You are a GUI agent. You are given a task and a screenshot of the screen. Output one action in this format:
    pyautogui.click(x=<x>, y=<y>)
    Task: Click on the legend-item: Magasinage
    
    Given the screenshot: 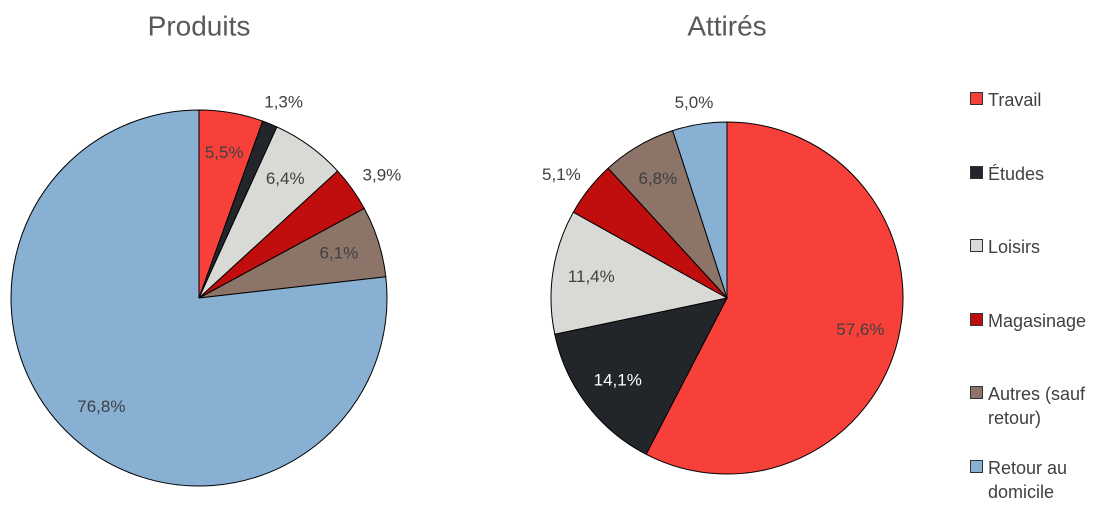 What is the action you would take?
    pyautogui.click(x=1043, y=321)
    